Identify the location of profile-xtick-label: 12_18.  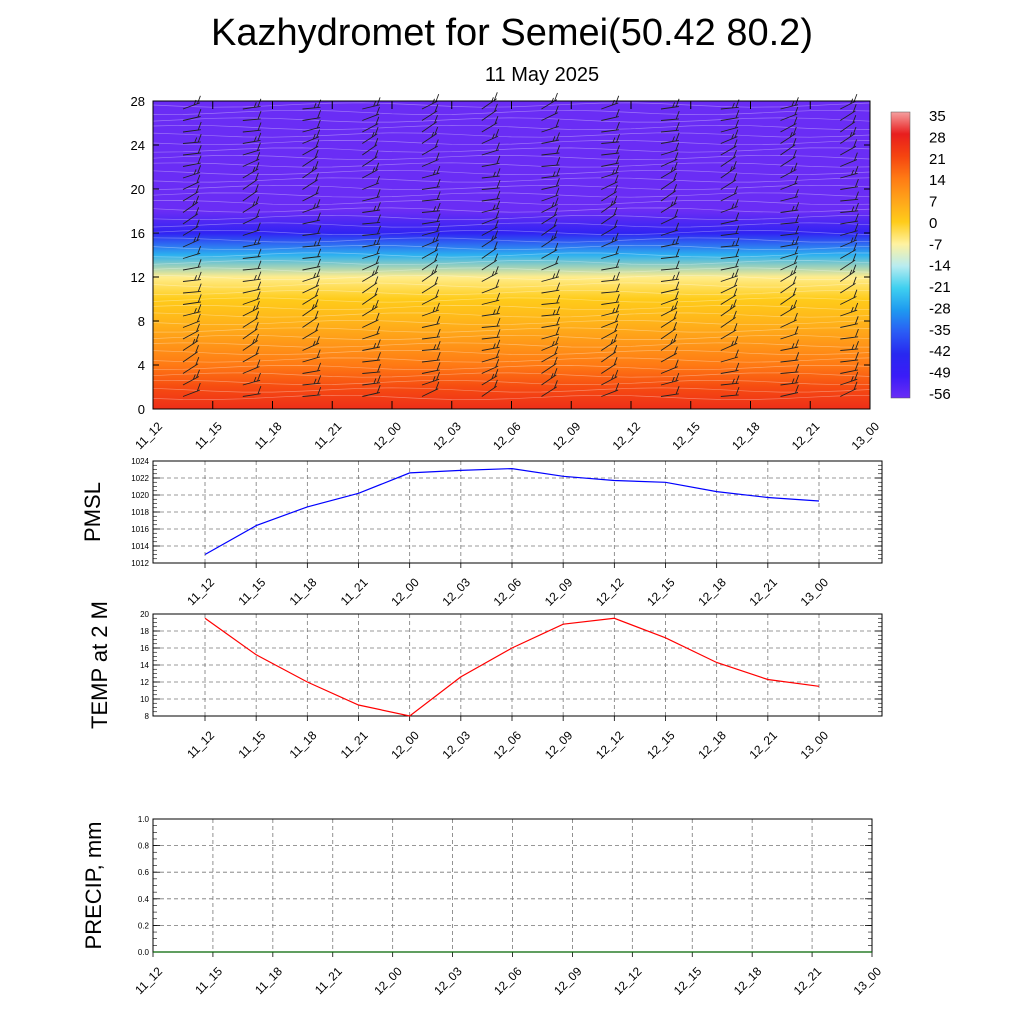
(746, 436).